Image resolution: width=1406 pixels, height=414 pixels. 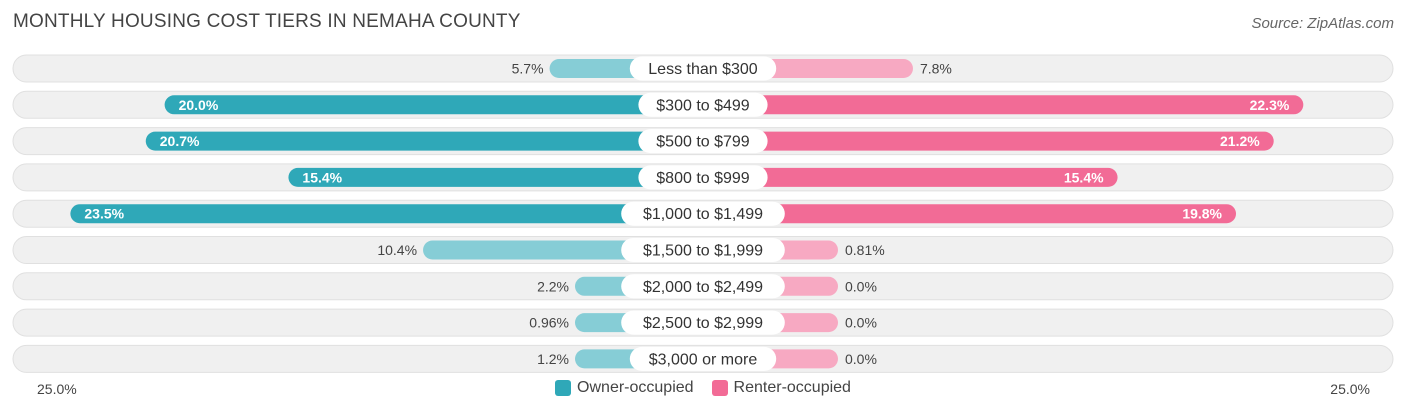 I want to click on legend-label-renter: Renter-occupied, so click(x=792, y=387).